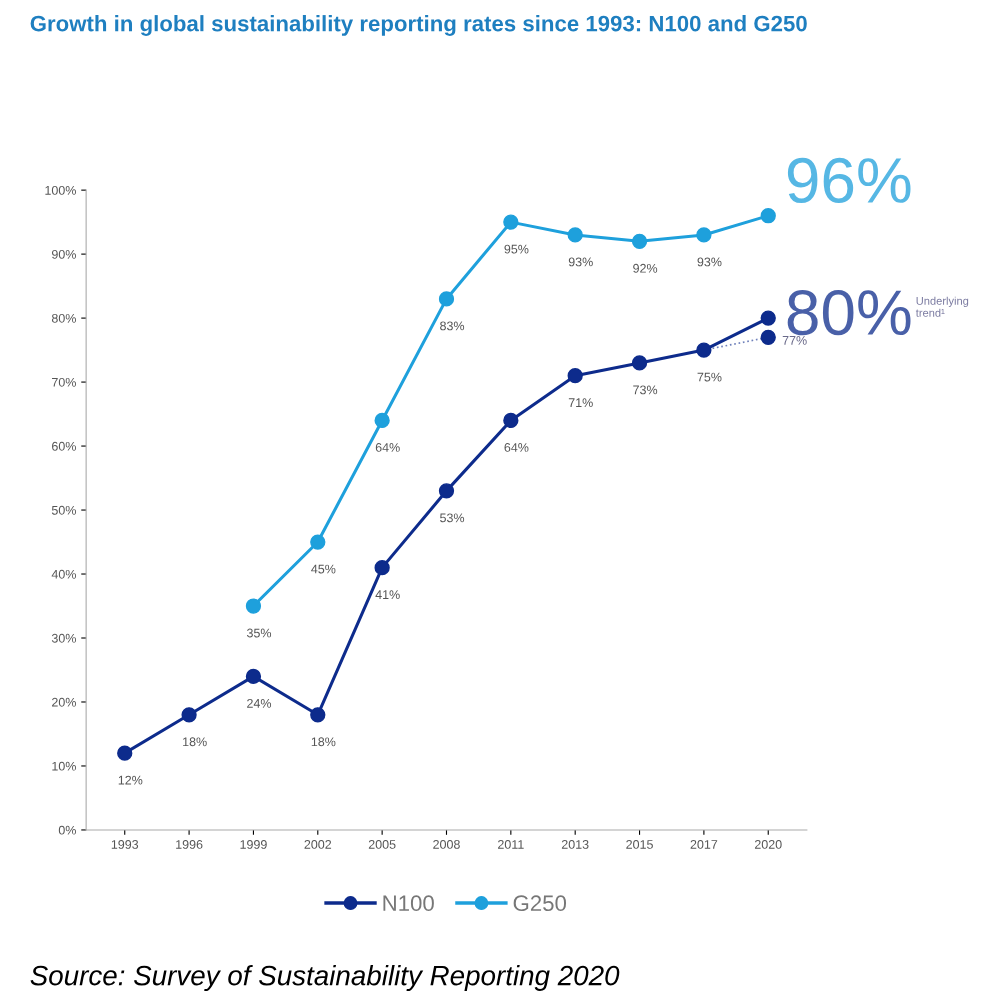  What do you see at coordinates (64, 446) in the screenshot?
I see `y-tick-label: 60%` at bounding box center [64, 446].